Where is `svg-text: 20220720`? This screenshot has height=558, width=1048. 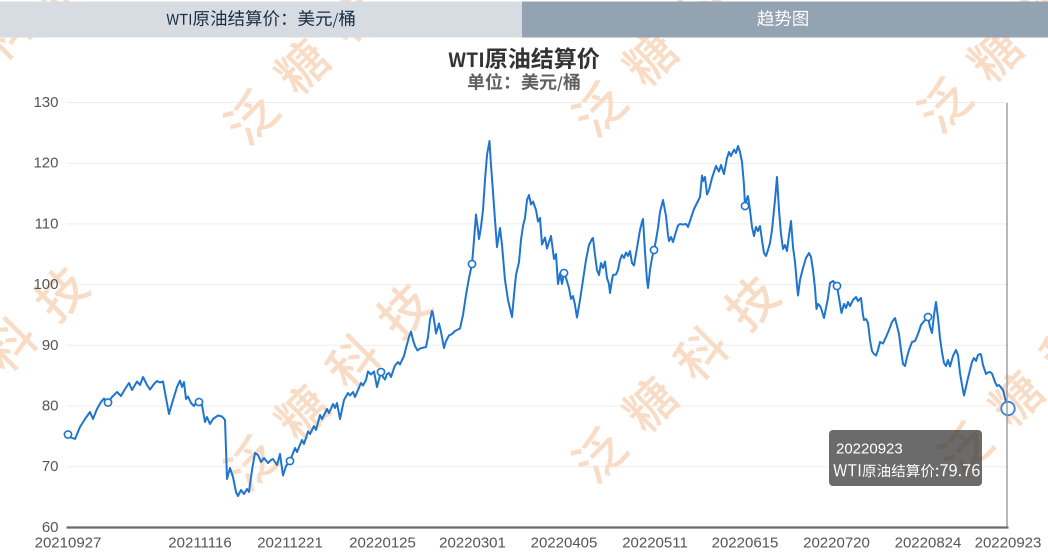 svg-text: 20220720 is located at coordinates (836, 542).